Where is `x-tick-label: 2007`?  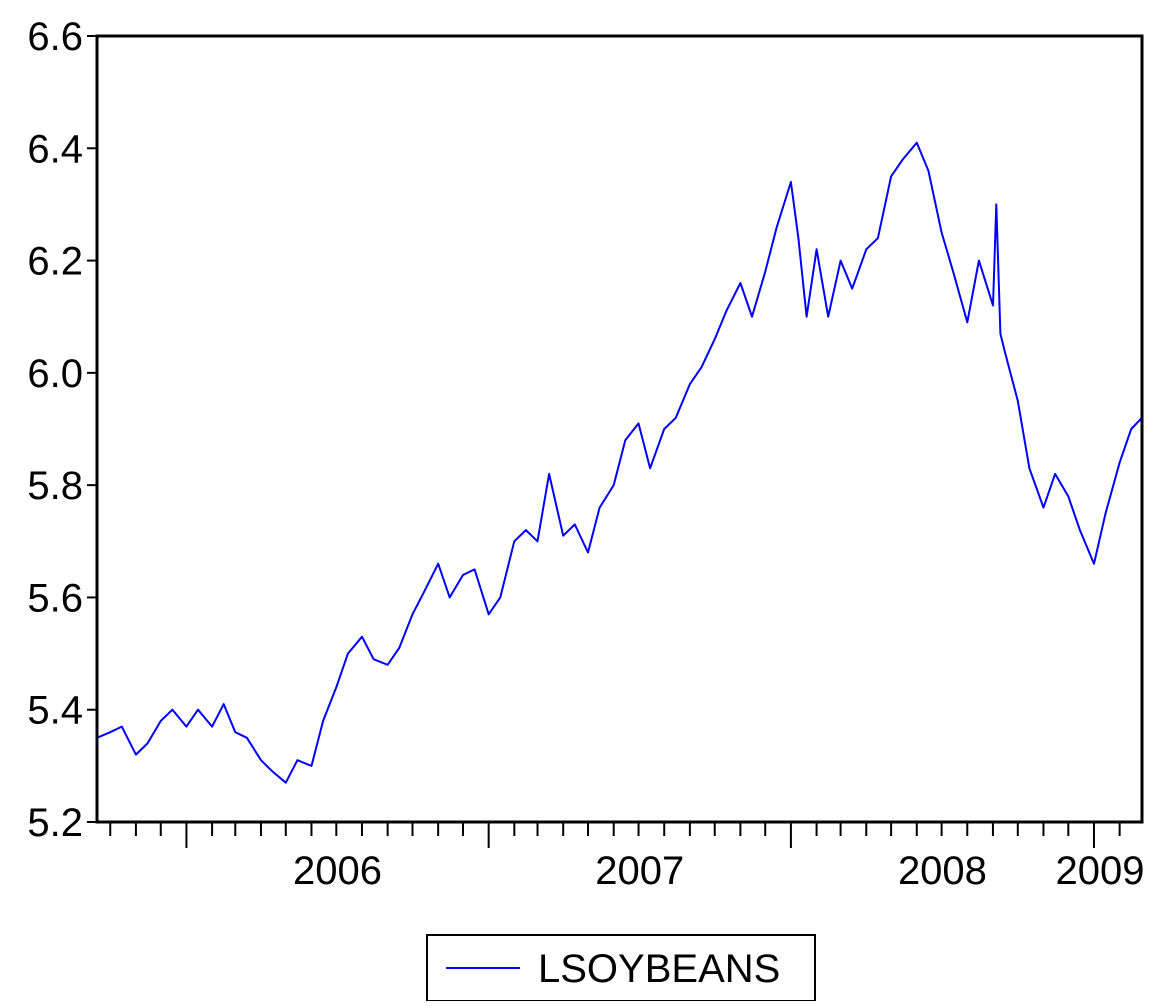 x-tick-label: 2007 is located at coordinates (639, 871).